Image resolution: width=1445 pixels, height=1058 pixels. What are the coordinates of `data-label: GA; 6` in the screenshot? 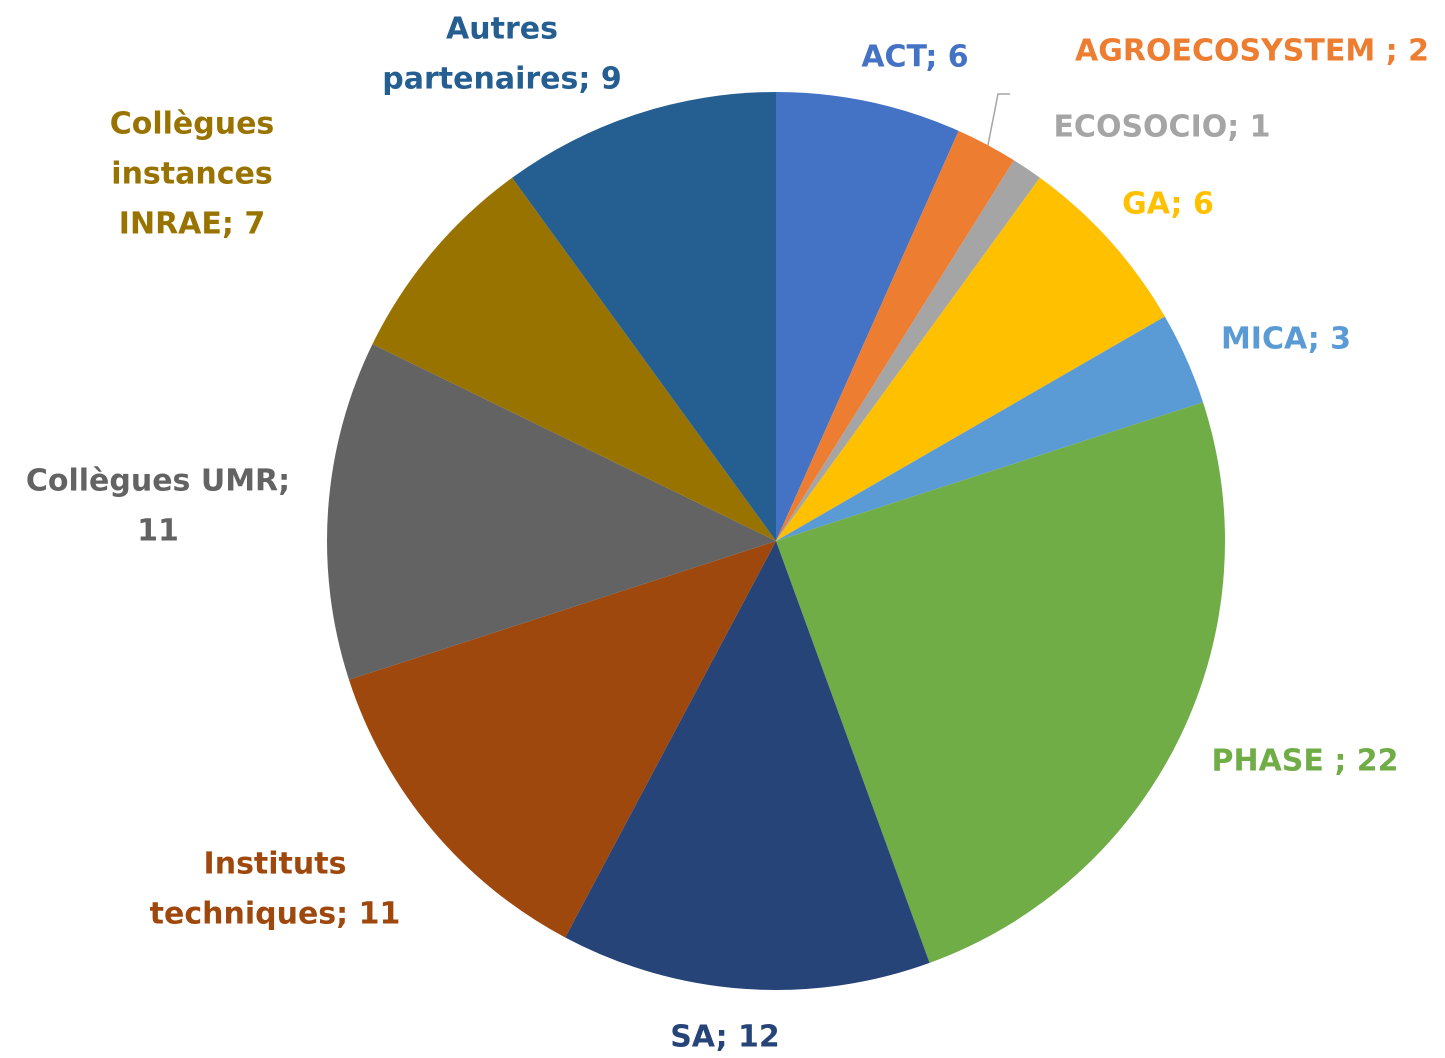 It's located at (1168, 204).